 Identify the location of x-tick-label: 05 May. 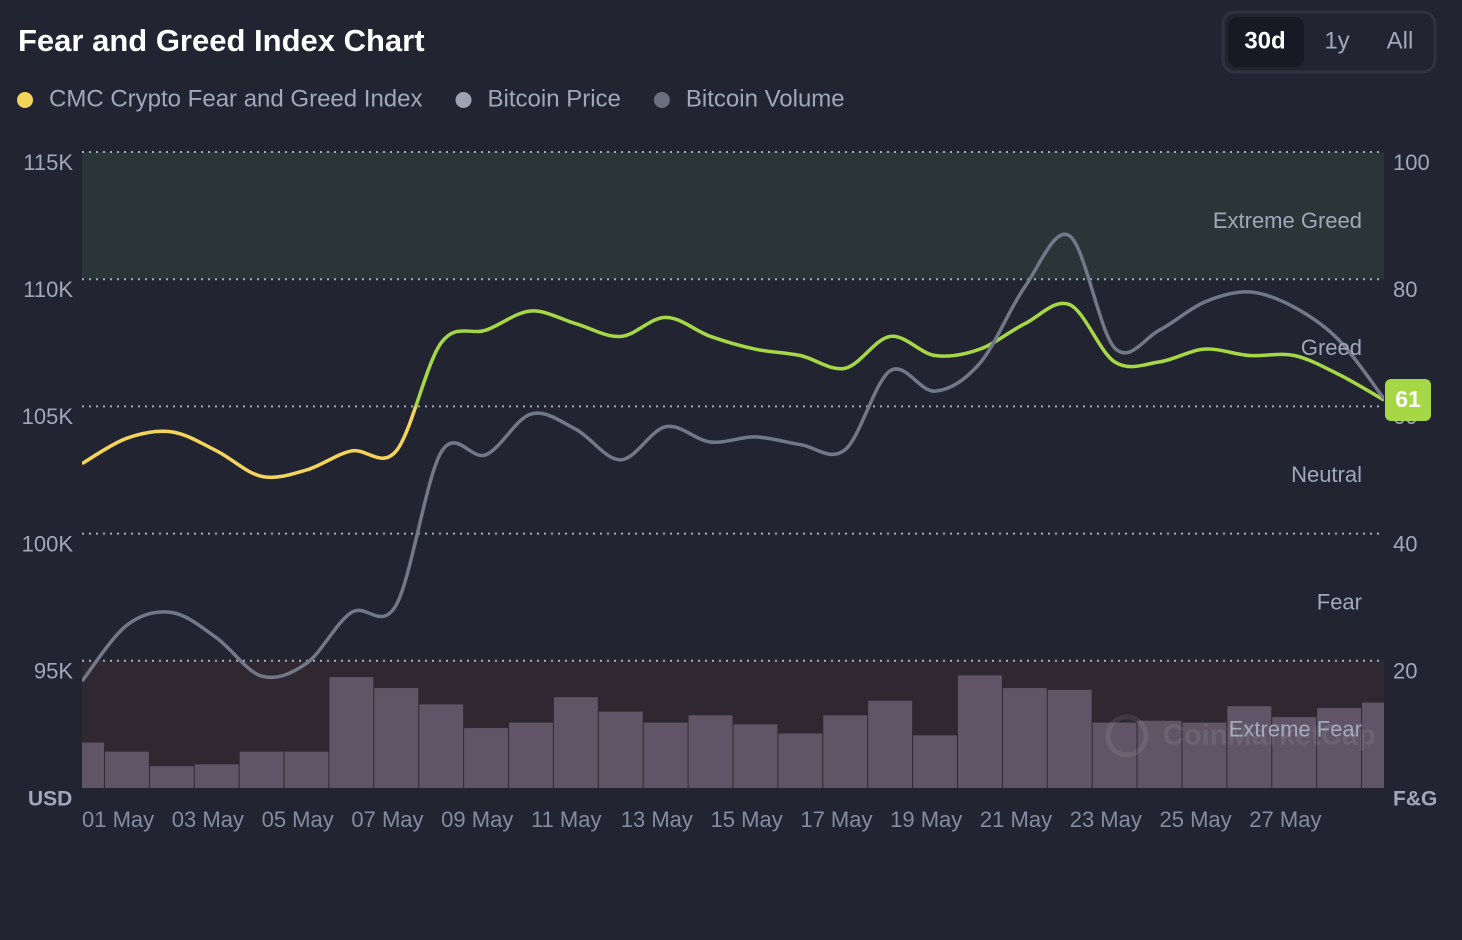
(298, 819).